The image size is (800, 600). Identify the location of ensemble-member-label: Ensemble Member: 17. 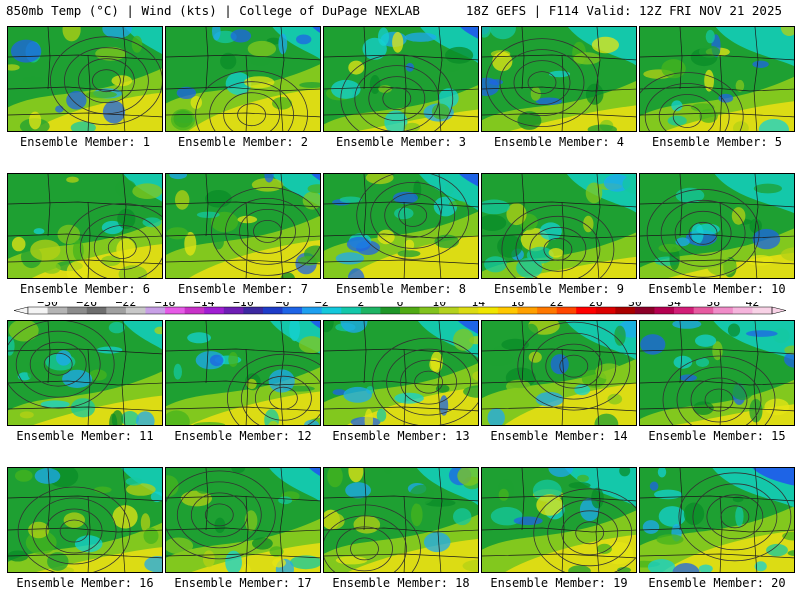
(243, 583).